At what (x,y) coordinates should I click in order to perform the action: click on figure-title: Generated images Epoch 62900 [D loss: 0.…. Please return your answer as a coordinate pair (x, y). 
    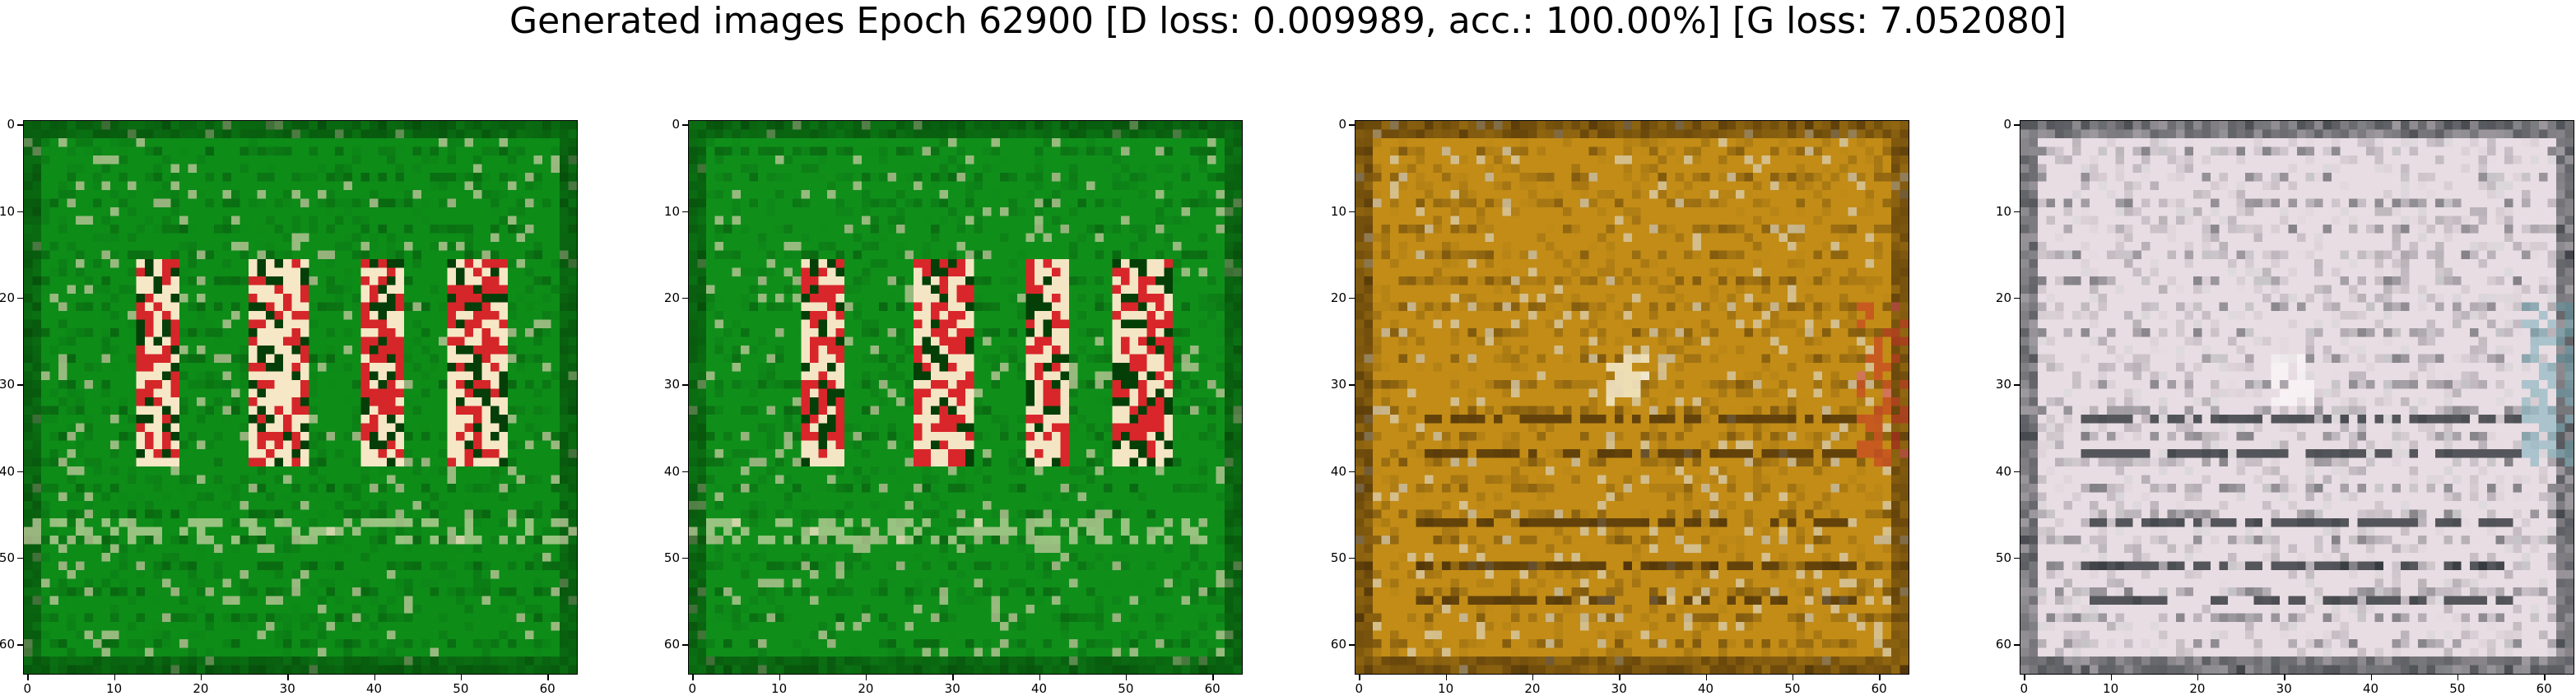
    Looking at the image, I should click on (1288, 21).